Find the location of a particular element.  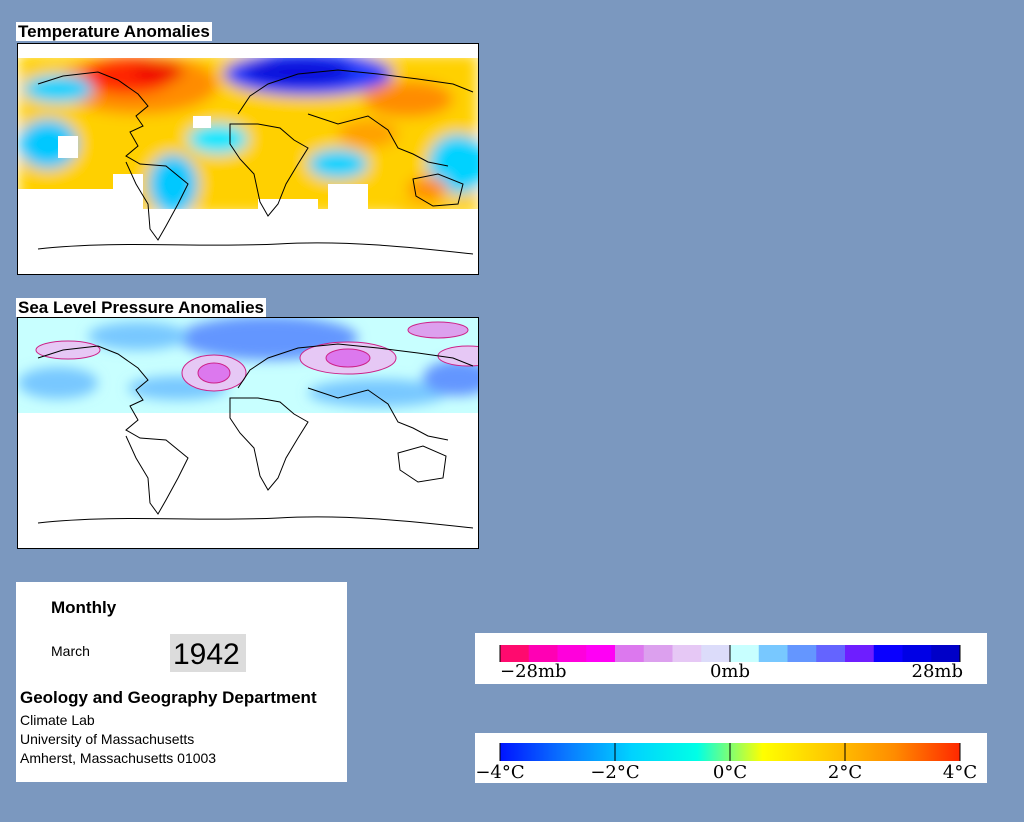

pressure-legend: −28mb 0mb 28mb is located at coordinates (731, 658).